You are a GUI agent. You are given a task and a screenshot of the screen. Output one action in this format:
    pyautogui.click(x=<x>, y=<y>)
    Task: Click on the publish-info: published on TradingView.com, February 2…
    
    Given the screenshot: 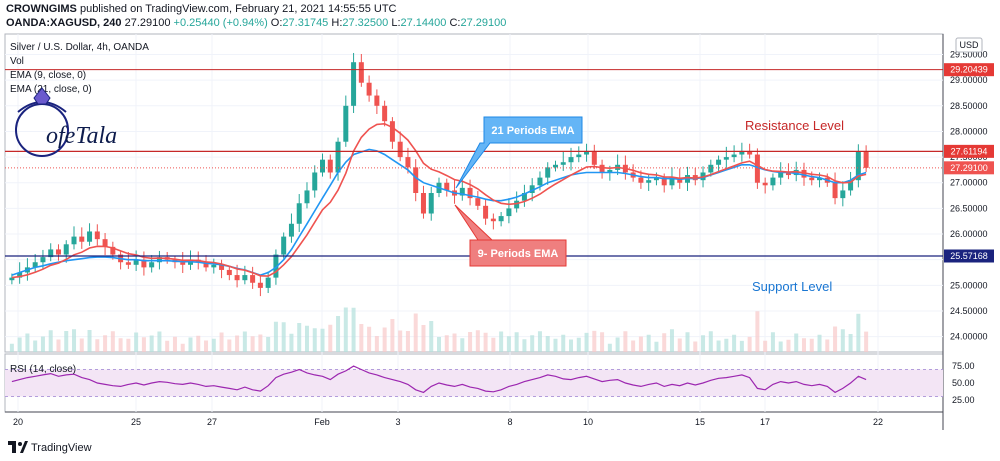 What is the action you would take?
    pyautogui.click(x=238, y=9)
    